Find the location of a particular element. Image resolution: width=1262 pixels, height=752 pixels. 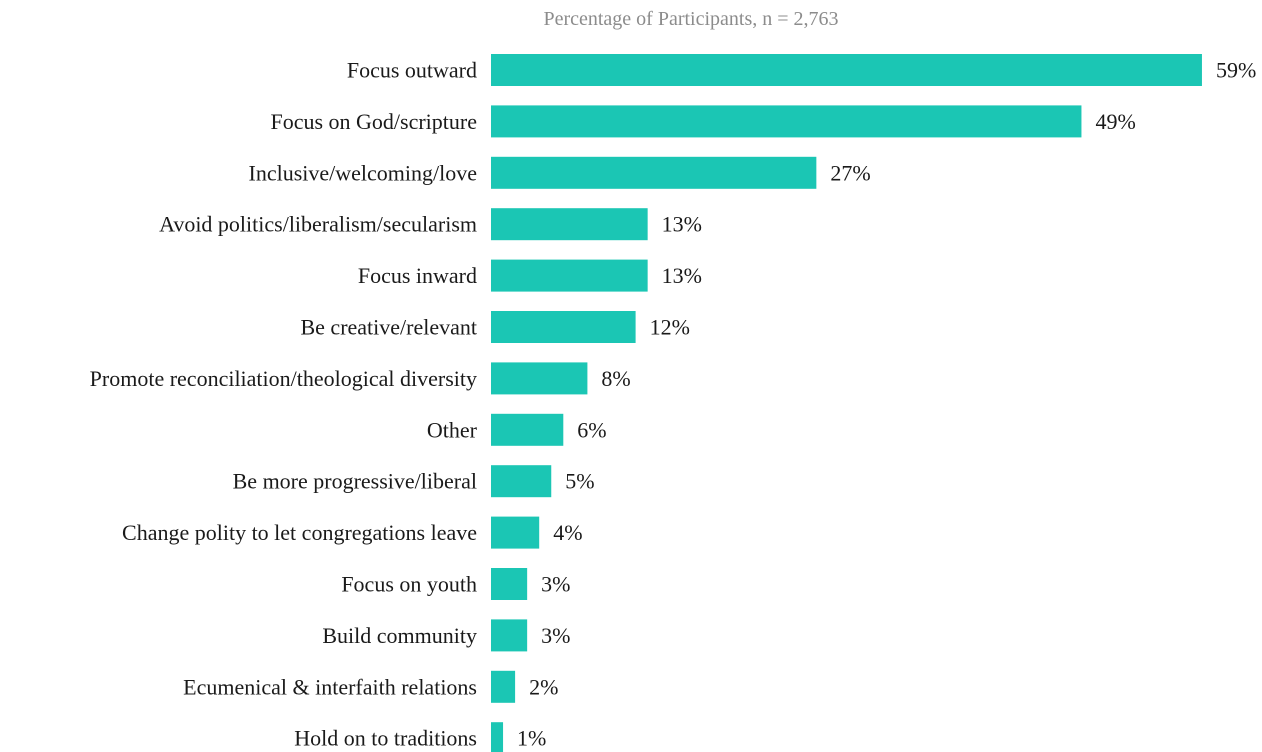

bar-focus-outward is located at coordinates (846, 70).